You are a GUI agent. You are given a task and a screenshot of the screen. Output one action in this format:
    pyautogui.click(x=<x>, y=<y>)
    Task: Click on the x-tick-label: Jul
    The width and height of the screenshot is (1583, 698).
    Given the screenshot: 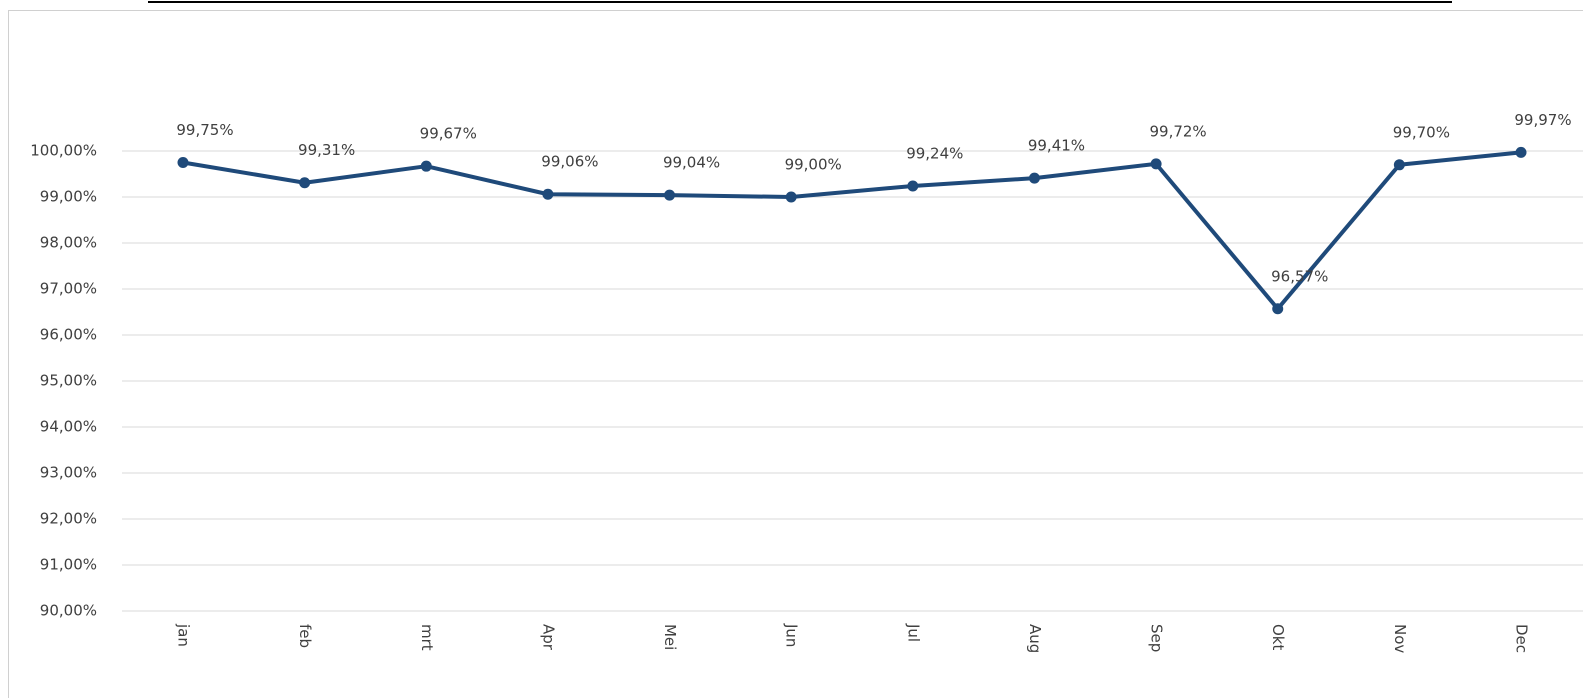 What is the action you would take?
    pyautogui.click(x=913, y=632)
    